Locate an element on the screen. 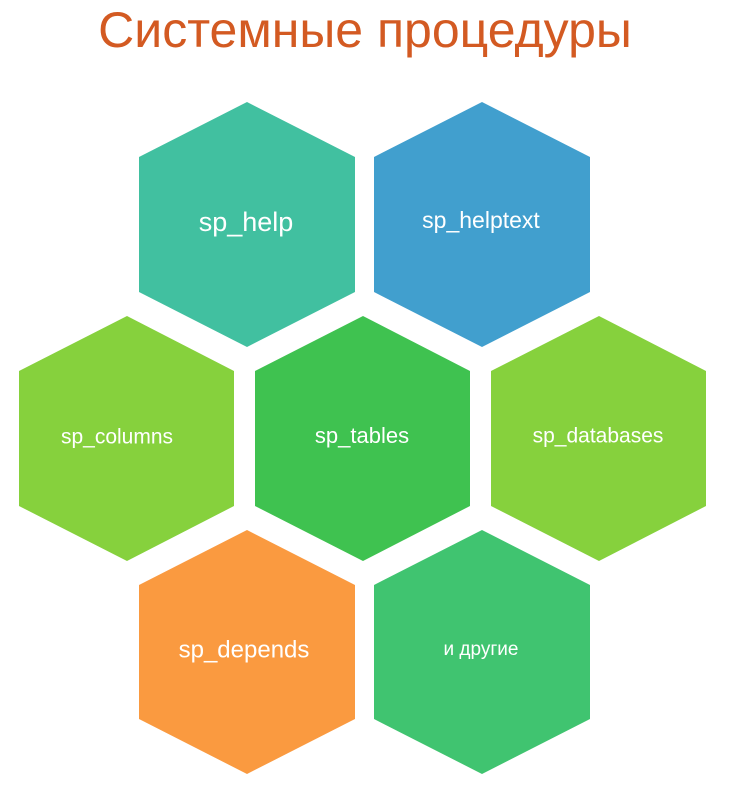 The width and height of the screenshot is (730, 794). hex-shape-sp-help is located at coordinates (247, 224).